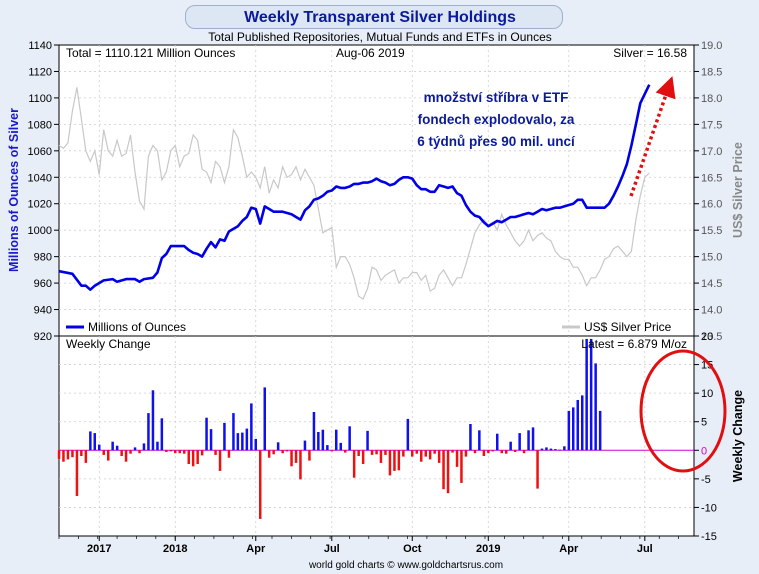 The width and height of the screenshot is (759, 574). Describe the element at coordinates (412, 549) in the screenshot. I see `x-tick-label: Oct` at that location.